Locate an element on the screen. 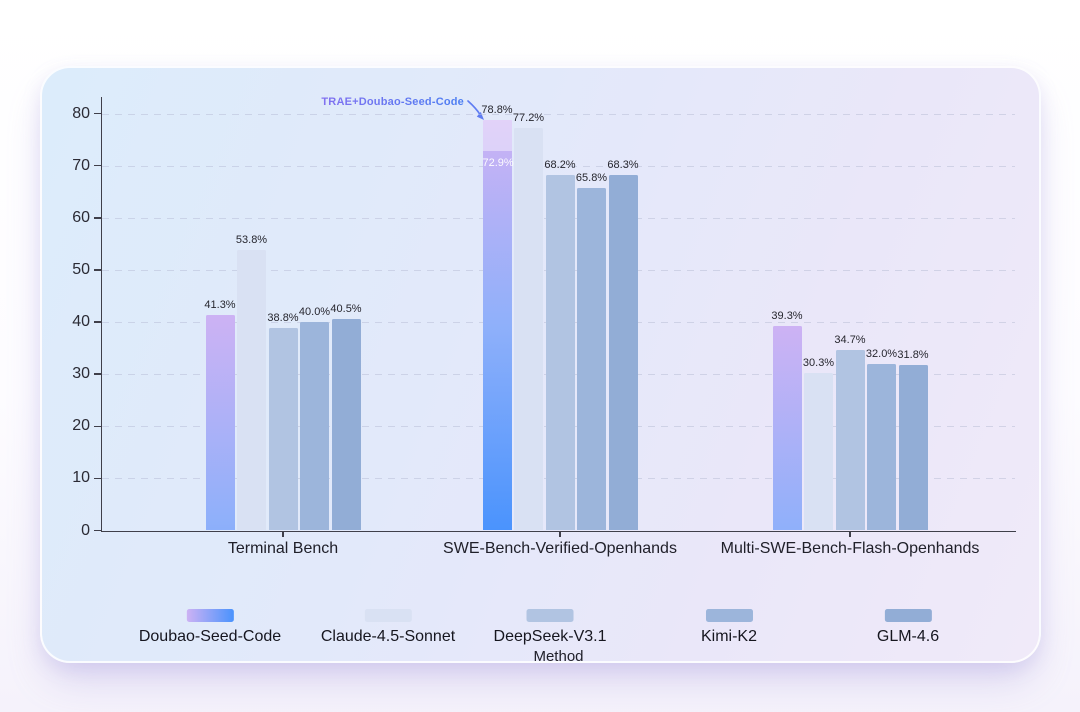 Image resolution: width=1080 pixels, height=712 pixels. y-axis-tick-label: 80 is located at coordinates (81, 113).